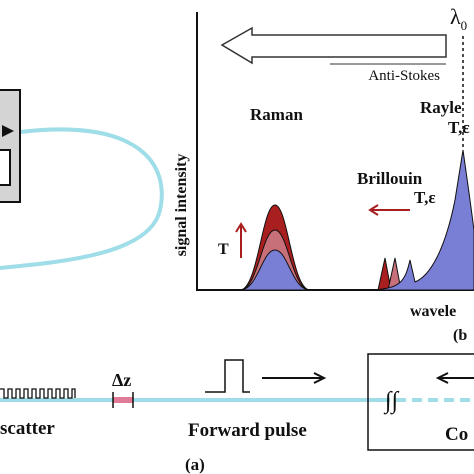 This screenshot has width=474, height=474. Describe the element at coordinates (121, 380) in the screenshot. I see `resolution-label: Δz` at that location.